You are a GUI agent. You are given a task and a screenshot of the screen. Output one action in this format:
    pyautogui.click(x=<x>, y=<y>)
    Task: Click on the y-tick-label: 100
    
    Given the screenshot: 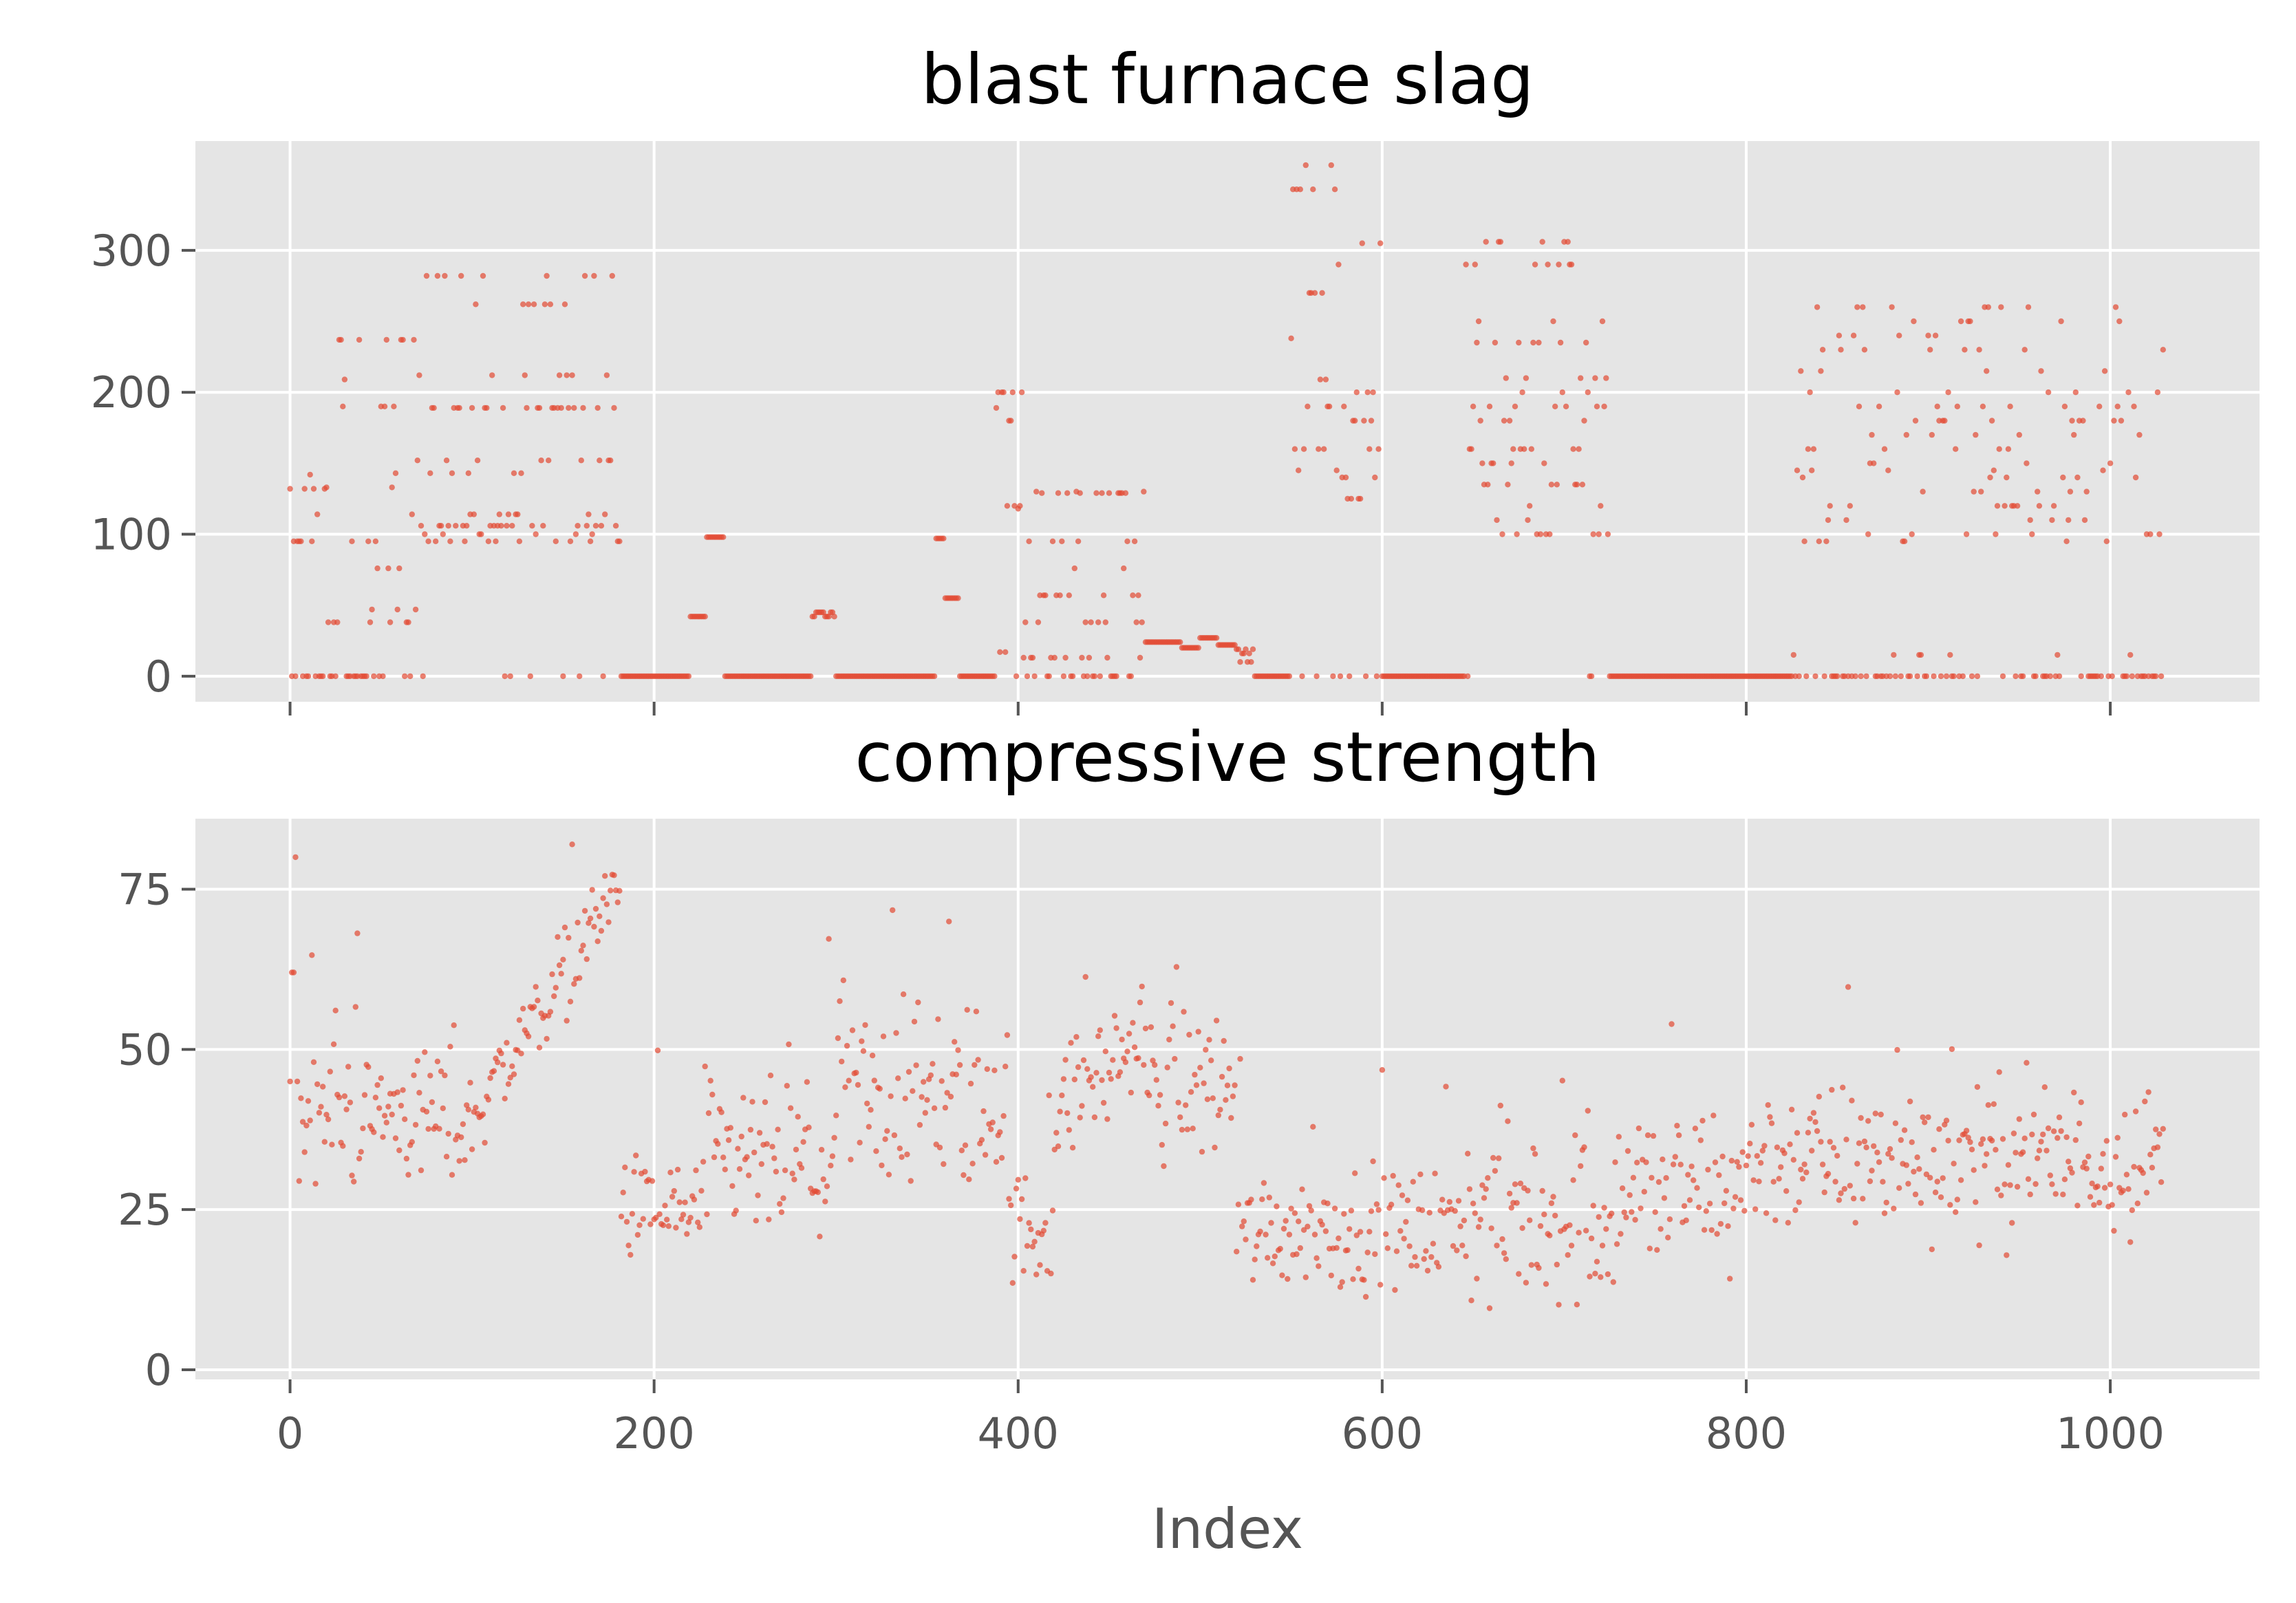 What is the action you would take?
    pyautogui.click(x=131, y=535)
    